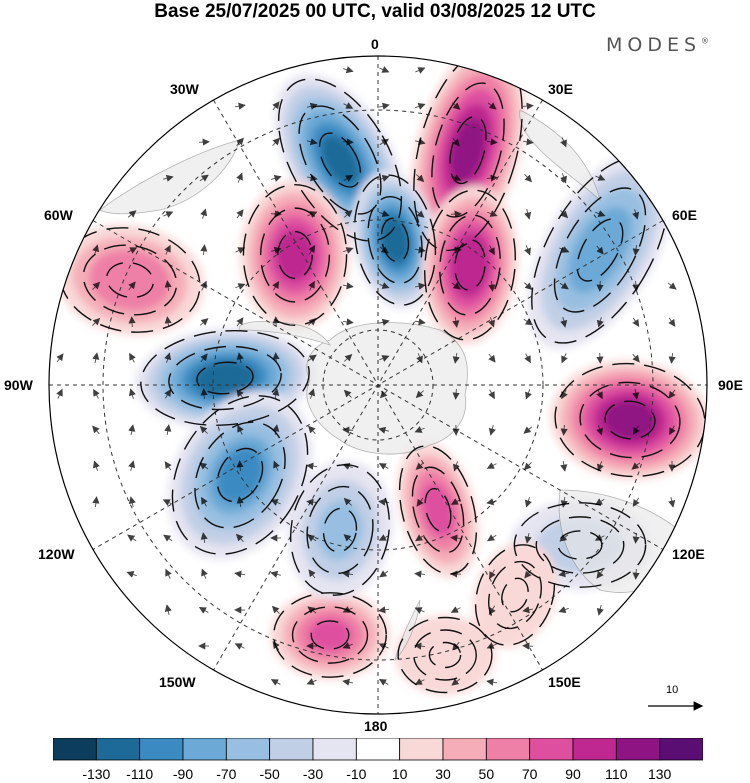  What do you see at coordinates (443, 774) in the screenshot?
I see `colorbar-tick-label: 30` at bounding box center [443, 774].